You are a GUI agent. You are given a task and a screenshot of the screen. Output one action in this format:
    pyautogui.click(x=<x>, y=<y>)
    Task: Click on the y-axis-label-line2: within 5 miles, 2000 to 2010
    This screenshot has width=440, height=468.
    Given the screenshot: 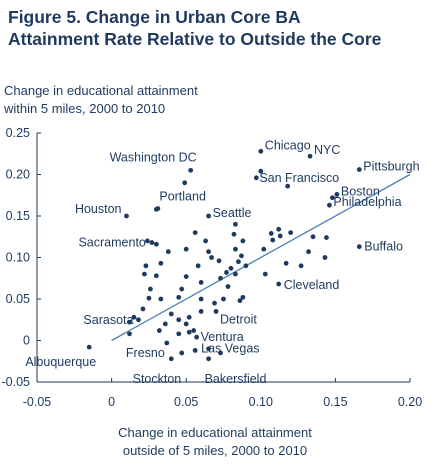 What is the action you would take?
    pyautogui.click(x=85, y=108)
    